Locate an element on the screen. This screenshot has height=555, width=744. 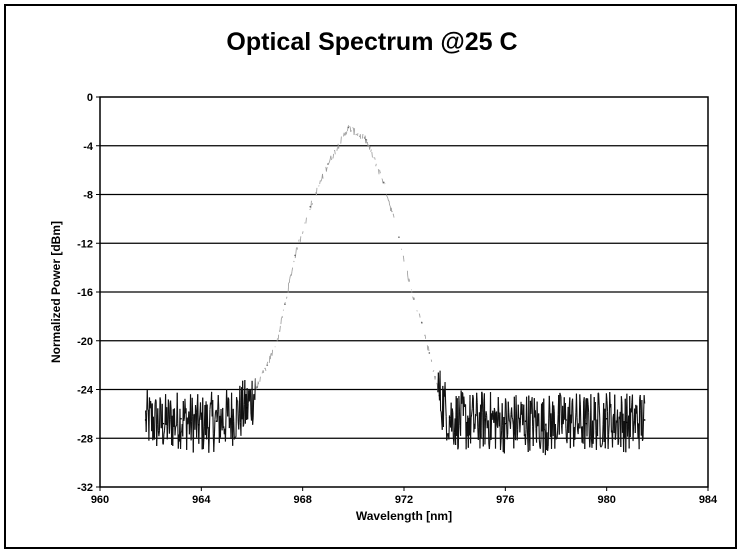
x-axis-label: Wavelength [nm] is located at coordinates (404, 516).